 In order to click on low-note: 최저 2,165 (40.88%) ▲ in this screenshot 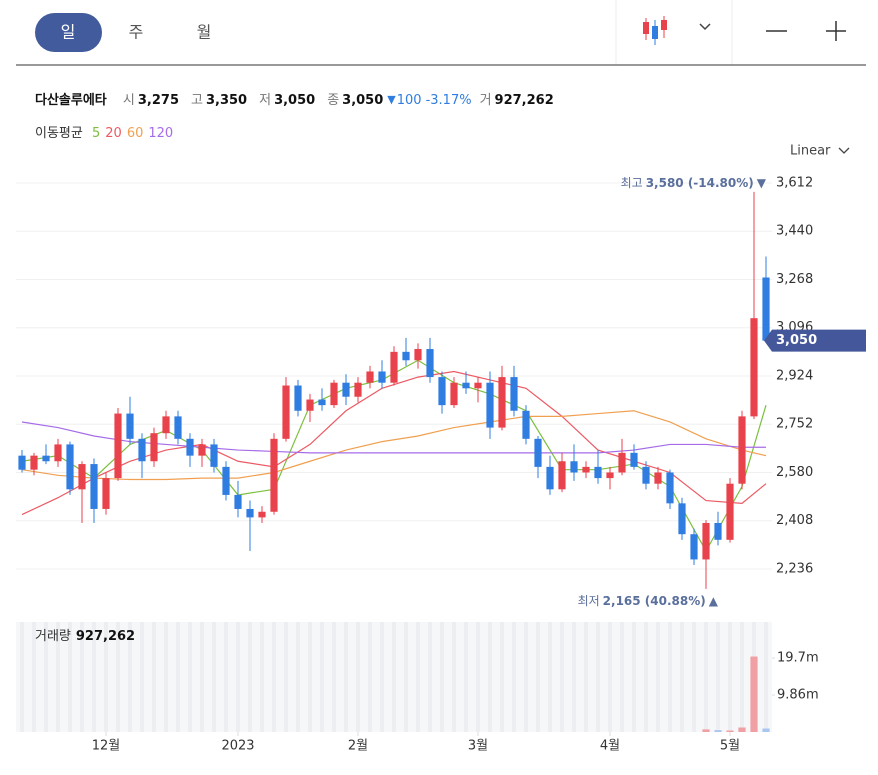, I will do `click(648, 601)`.